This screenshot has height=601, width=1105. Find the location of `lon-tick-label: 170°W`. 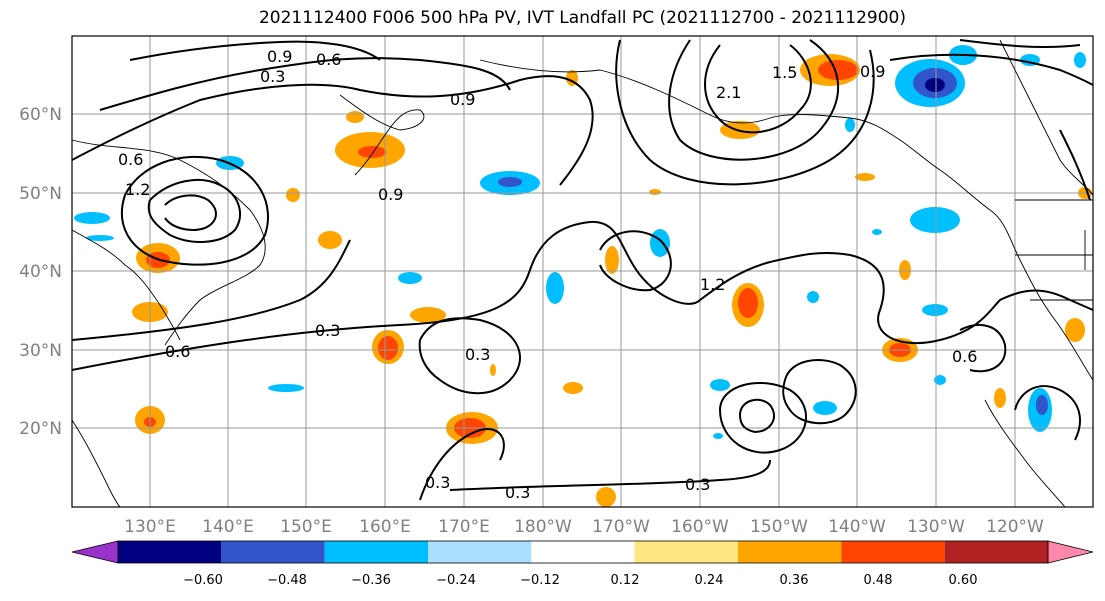

lon-tick-label: 170°W is located at coordinates (621, 527).